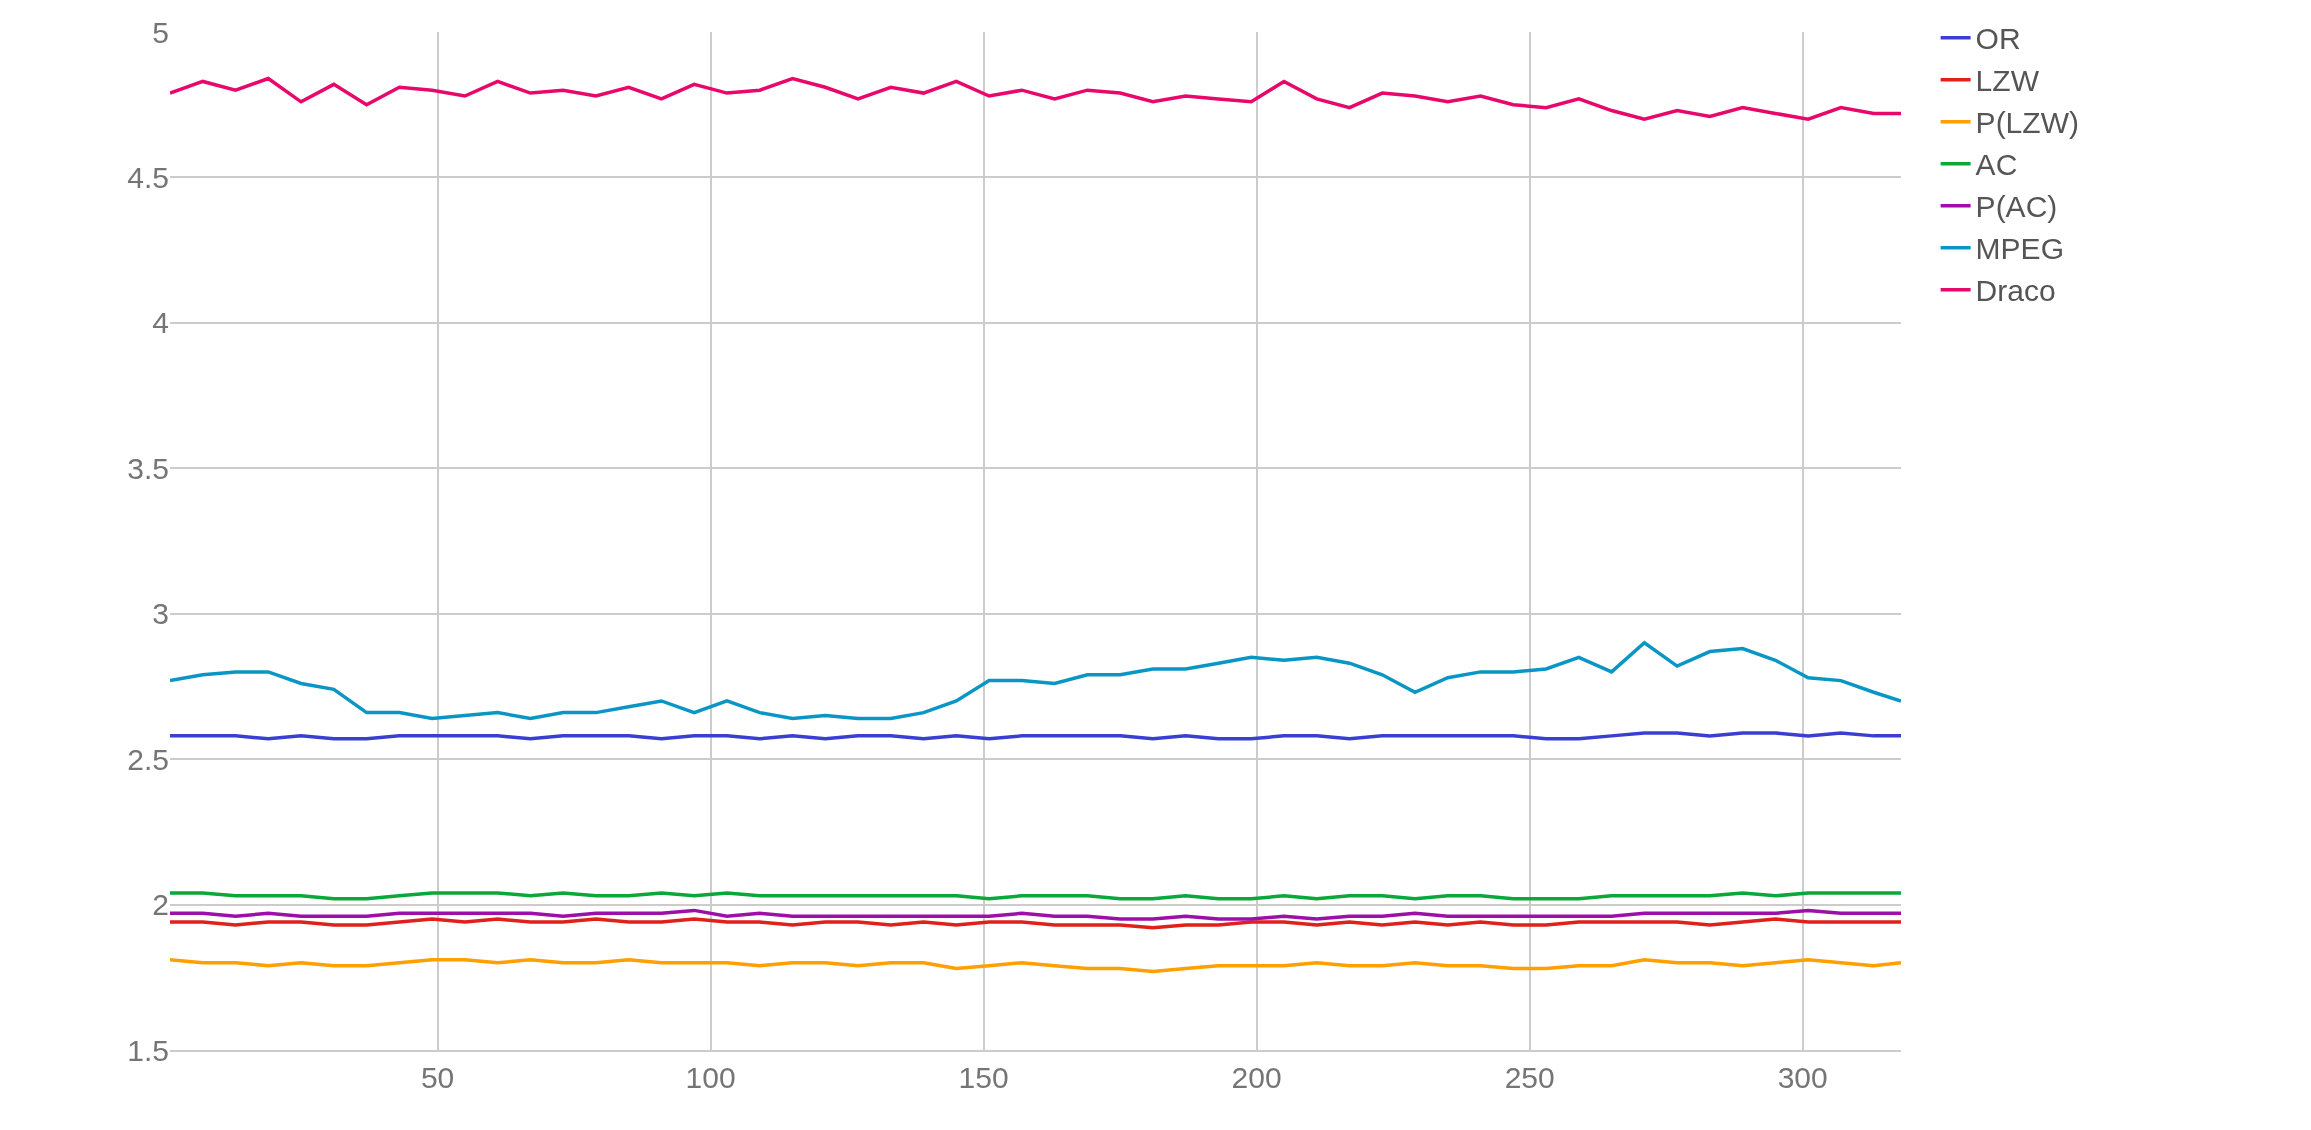  Describe the element at coordinates (1998, 39) in the screenshot. I see `legend-label: OR` at that location.